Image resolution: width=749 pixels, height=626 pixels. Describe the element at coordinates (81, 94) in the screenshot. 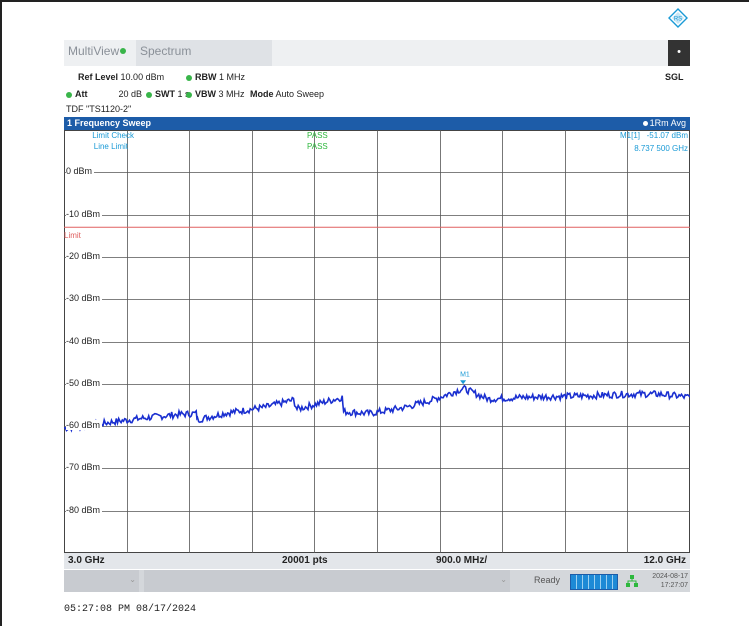

I see `att-label: Att` at that location.